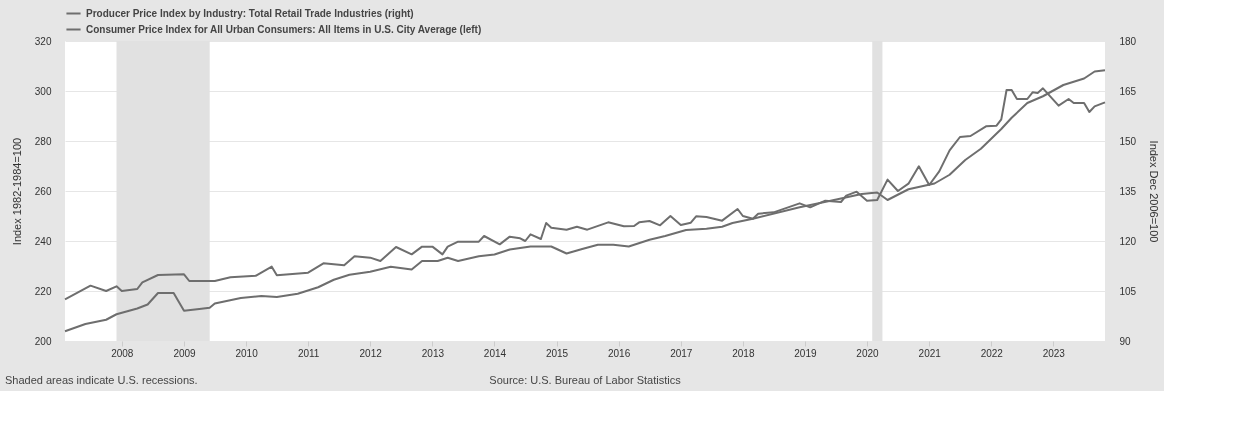 This screenshot has width=1251, height=434. What do you see at coordinates (1128, 141) in the screenshot?
I see `y2-tick-label: 150` at bounding box center [1128, 141].